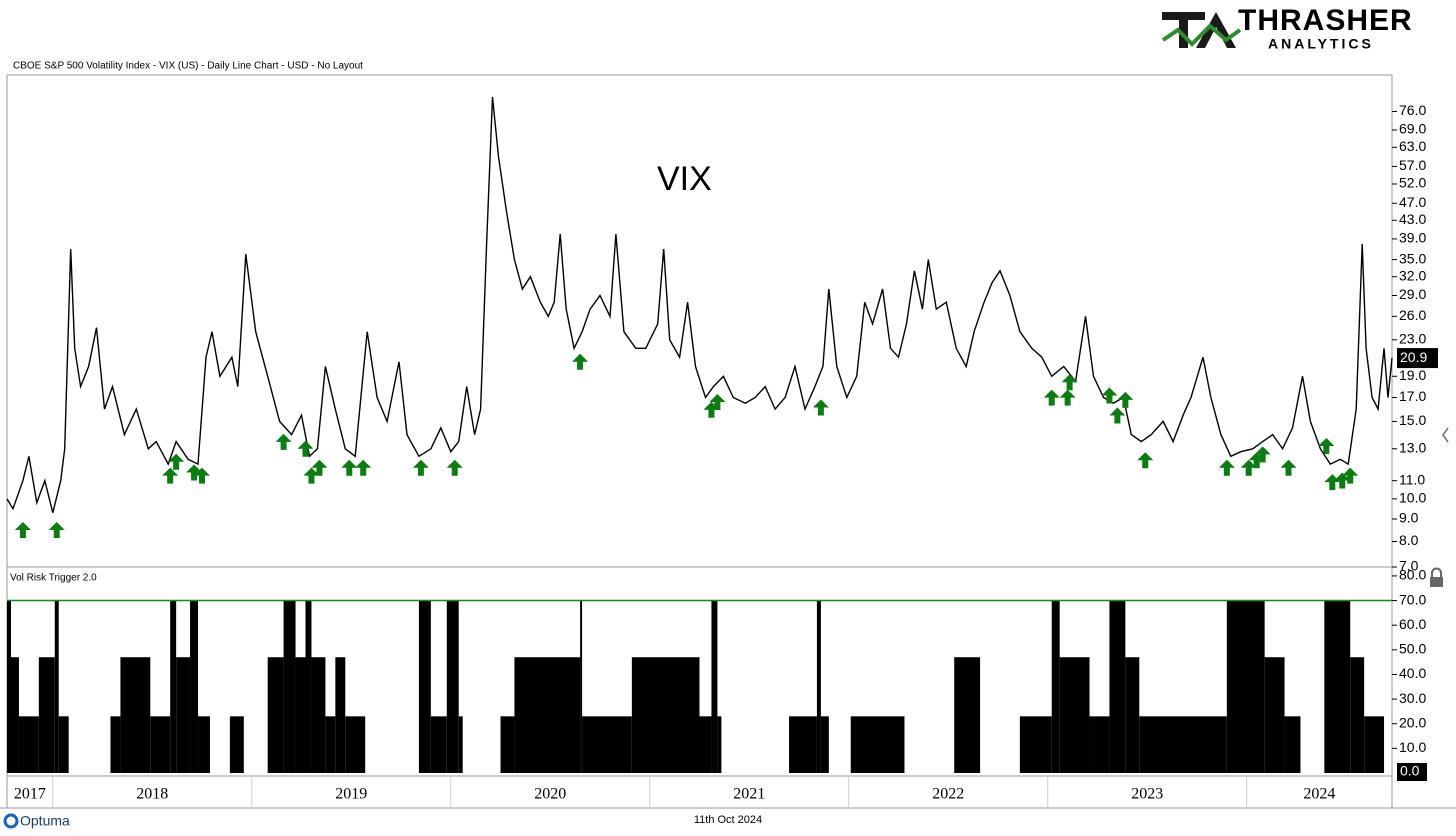 This screenshot has width=1456, height=836. I want to click on y-tick-label: 57.0, so click(1412, 165).